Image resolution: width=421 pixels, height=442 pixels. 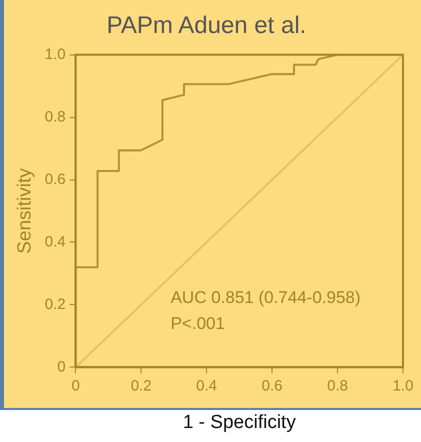 I want to click on y-tick-label: 1.0, so click(x=55, y=54).